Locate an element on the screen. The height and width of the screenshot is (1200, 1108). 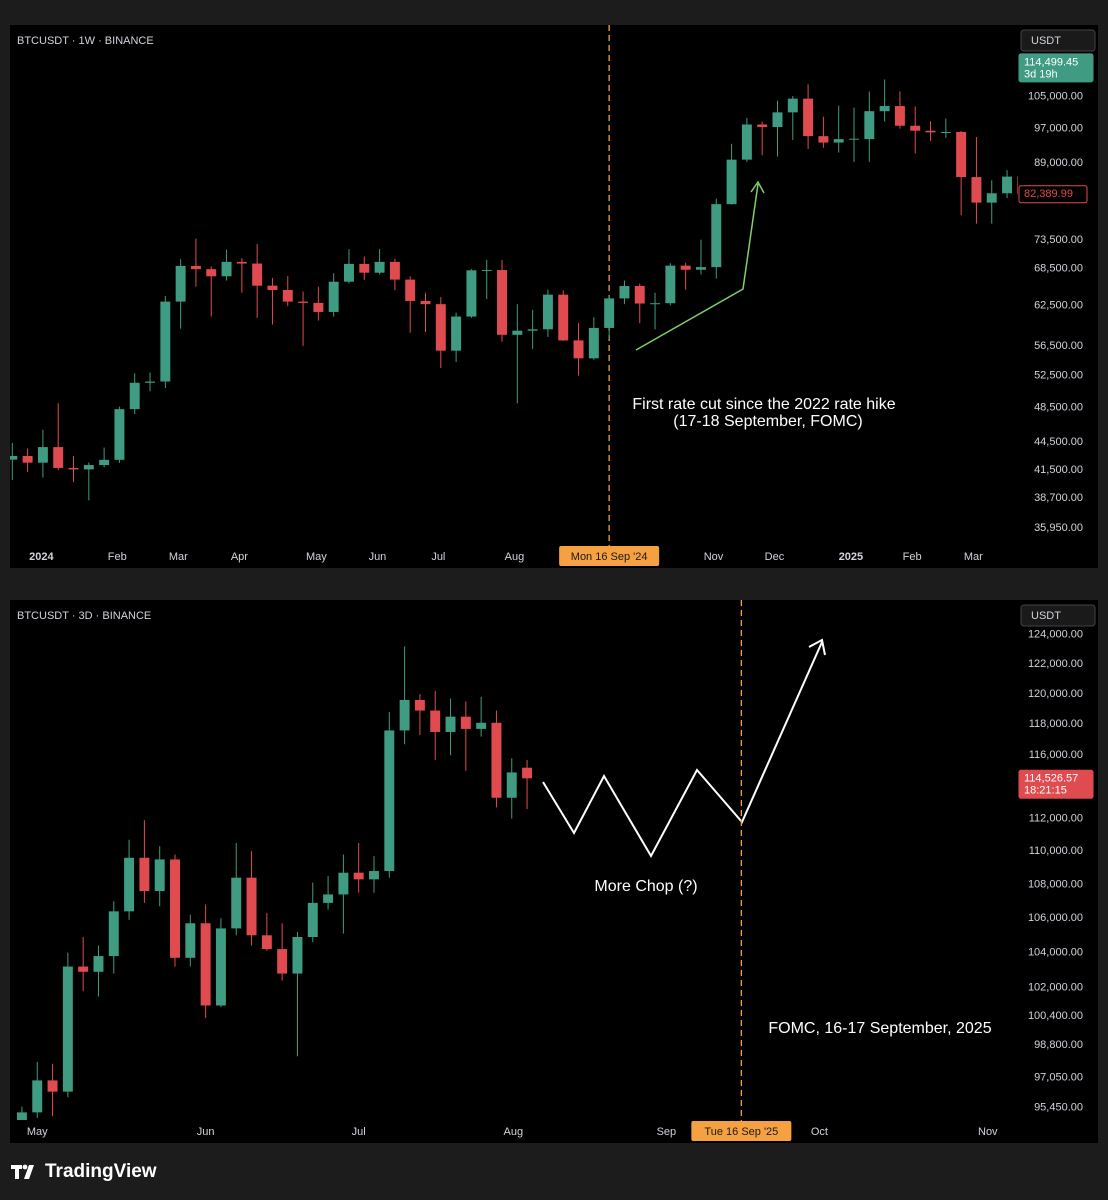
event-label: Mon 16 Sep '24 is located at coordinates (609, 557).